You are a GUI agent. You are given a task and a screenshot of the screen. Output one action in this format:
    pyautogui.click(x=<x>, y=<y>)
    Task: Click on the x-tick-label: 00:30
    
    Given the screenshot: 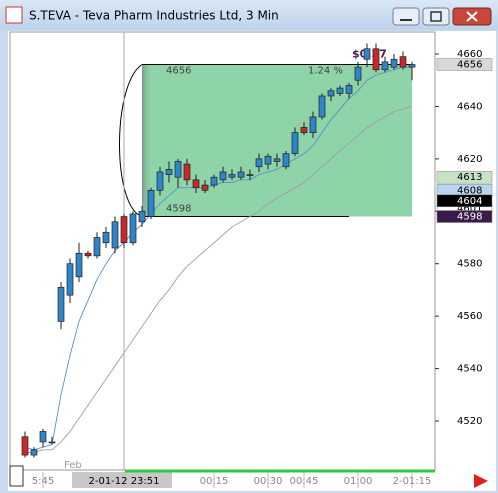 What is the action you would take?
    pyautogui.click(x=268, y=481)
    